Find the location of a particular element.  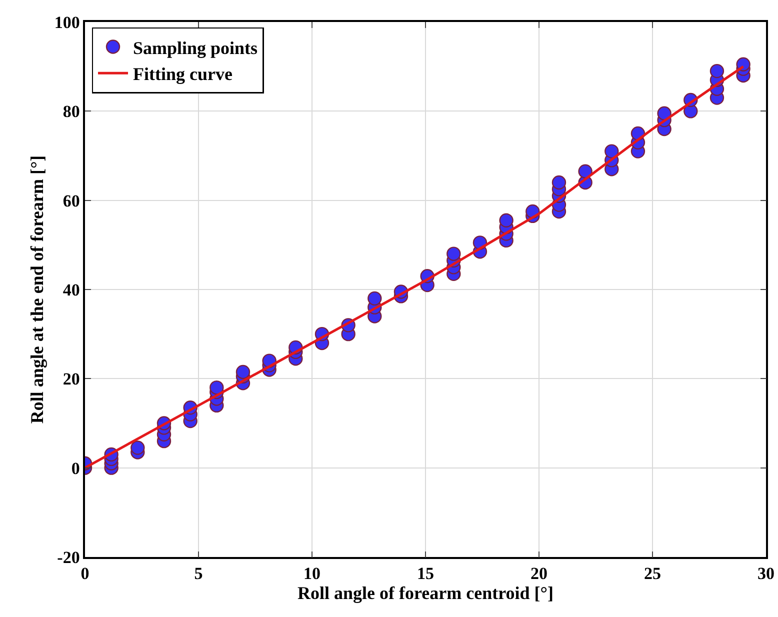

y-axis-title: Roll angle at the end of forearm [°] is located at coordinates (37, 289).